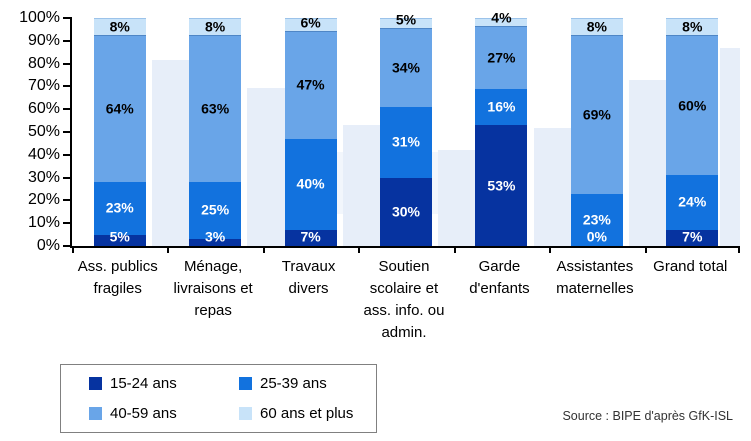 The image size is (751, 441). Describe the element at coordinates (690, 266) in the screenshot. I see `category-label: Grand total` at that location.